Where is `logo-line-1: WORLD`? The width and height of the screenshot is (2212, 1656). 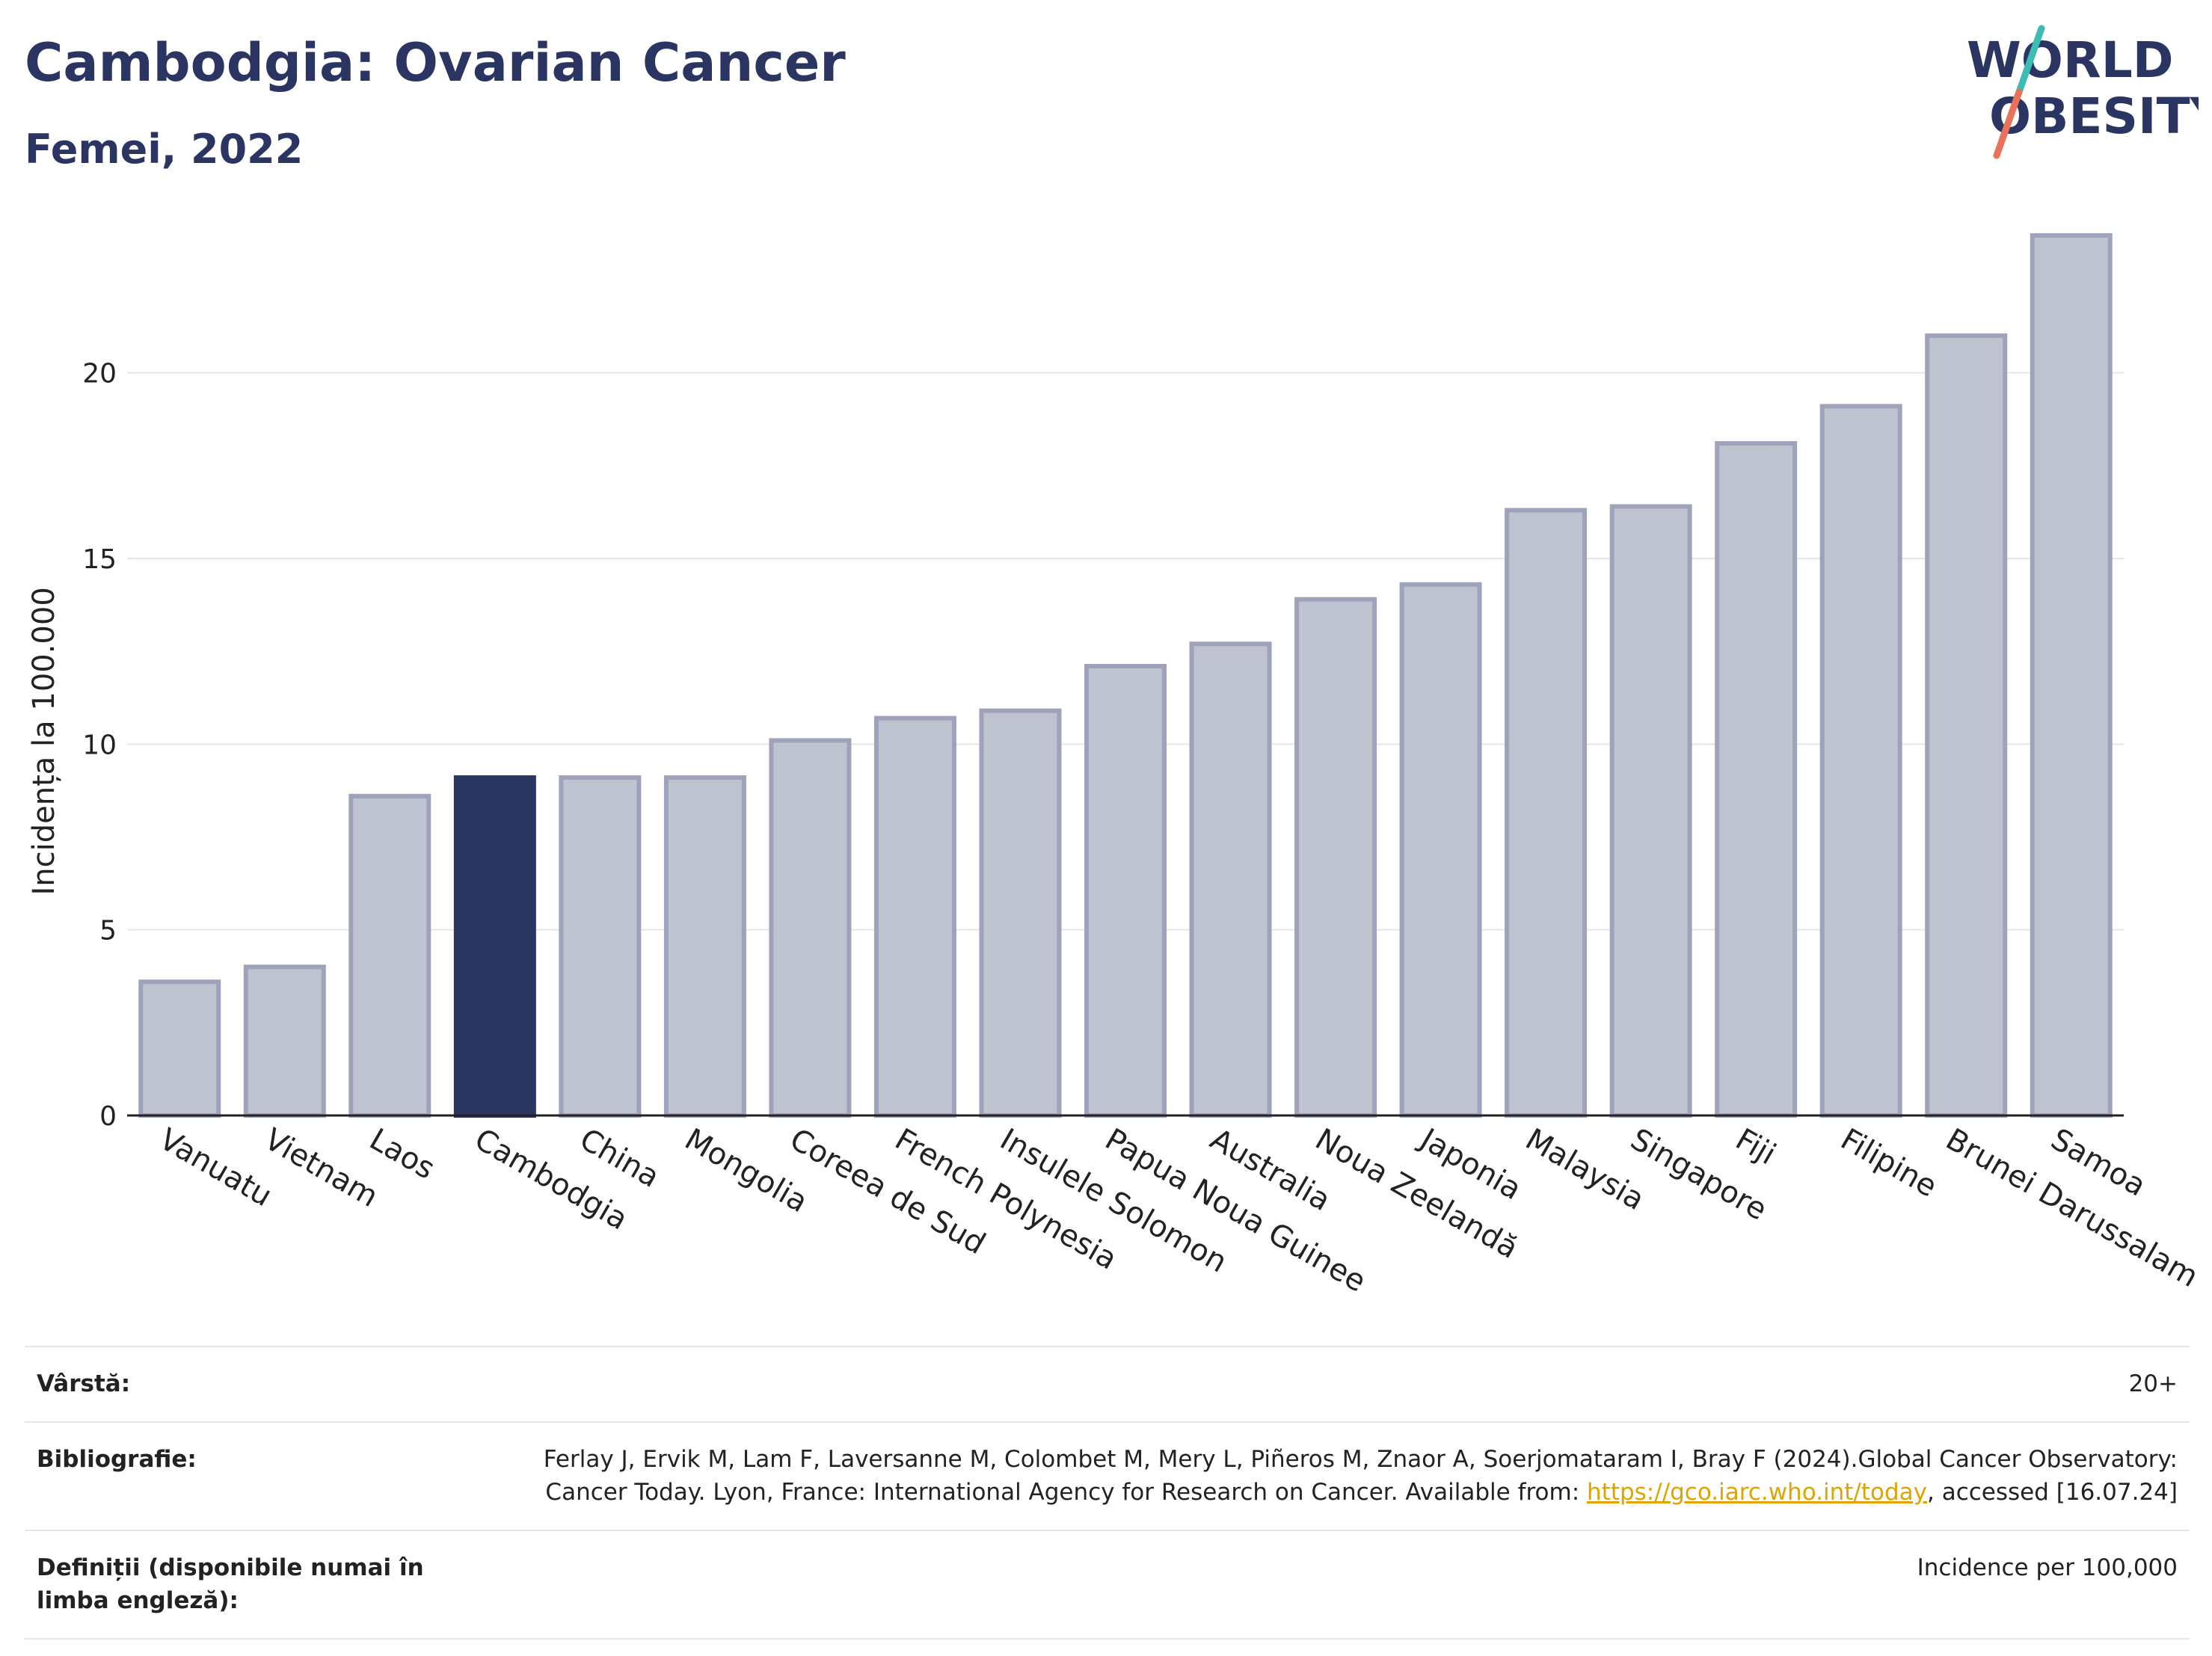 logo-line-1: WORLD is located at coordinates (2070, 60).